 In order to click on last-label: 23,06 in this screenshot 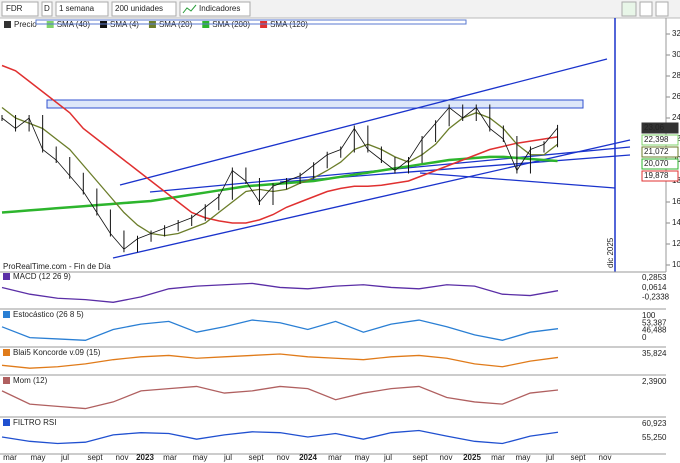, I will do `click(654, 127)`.